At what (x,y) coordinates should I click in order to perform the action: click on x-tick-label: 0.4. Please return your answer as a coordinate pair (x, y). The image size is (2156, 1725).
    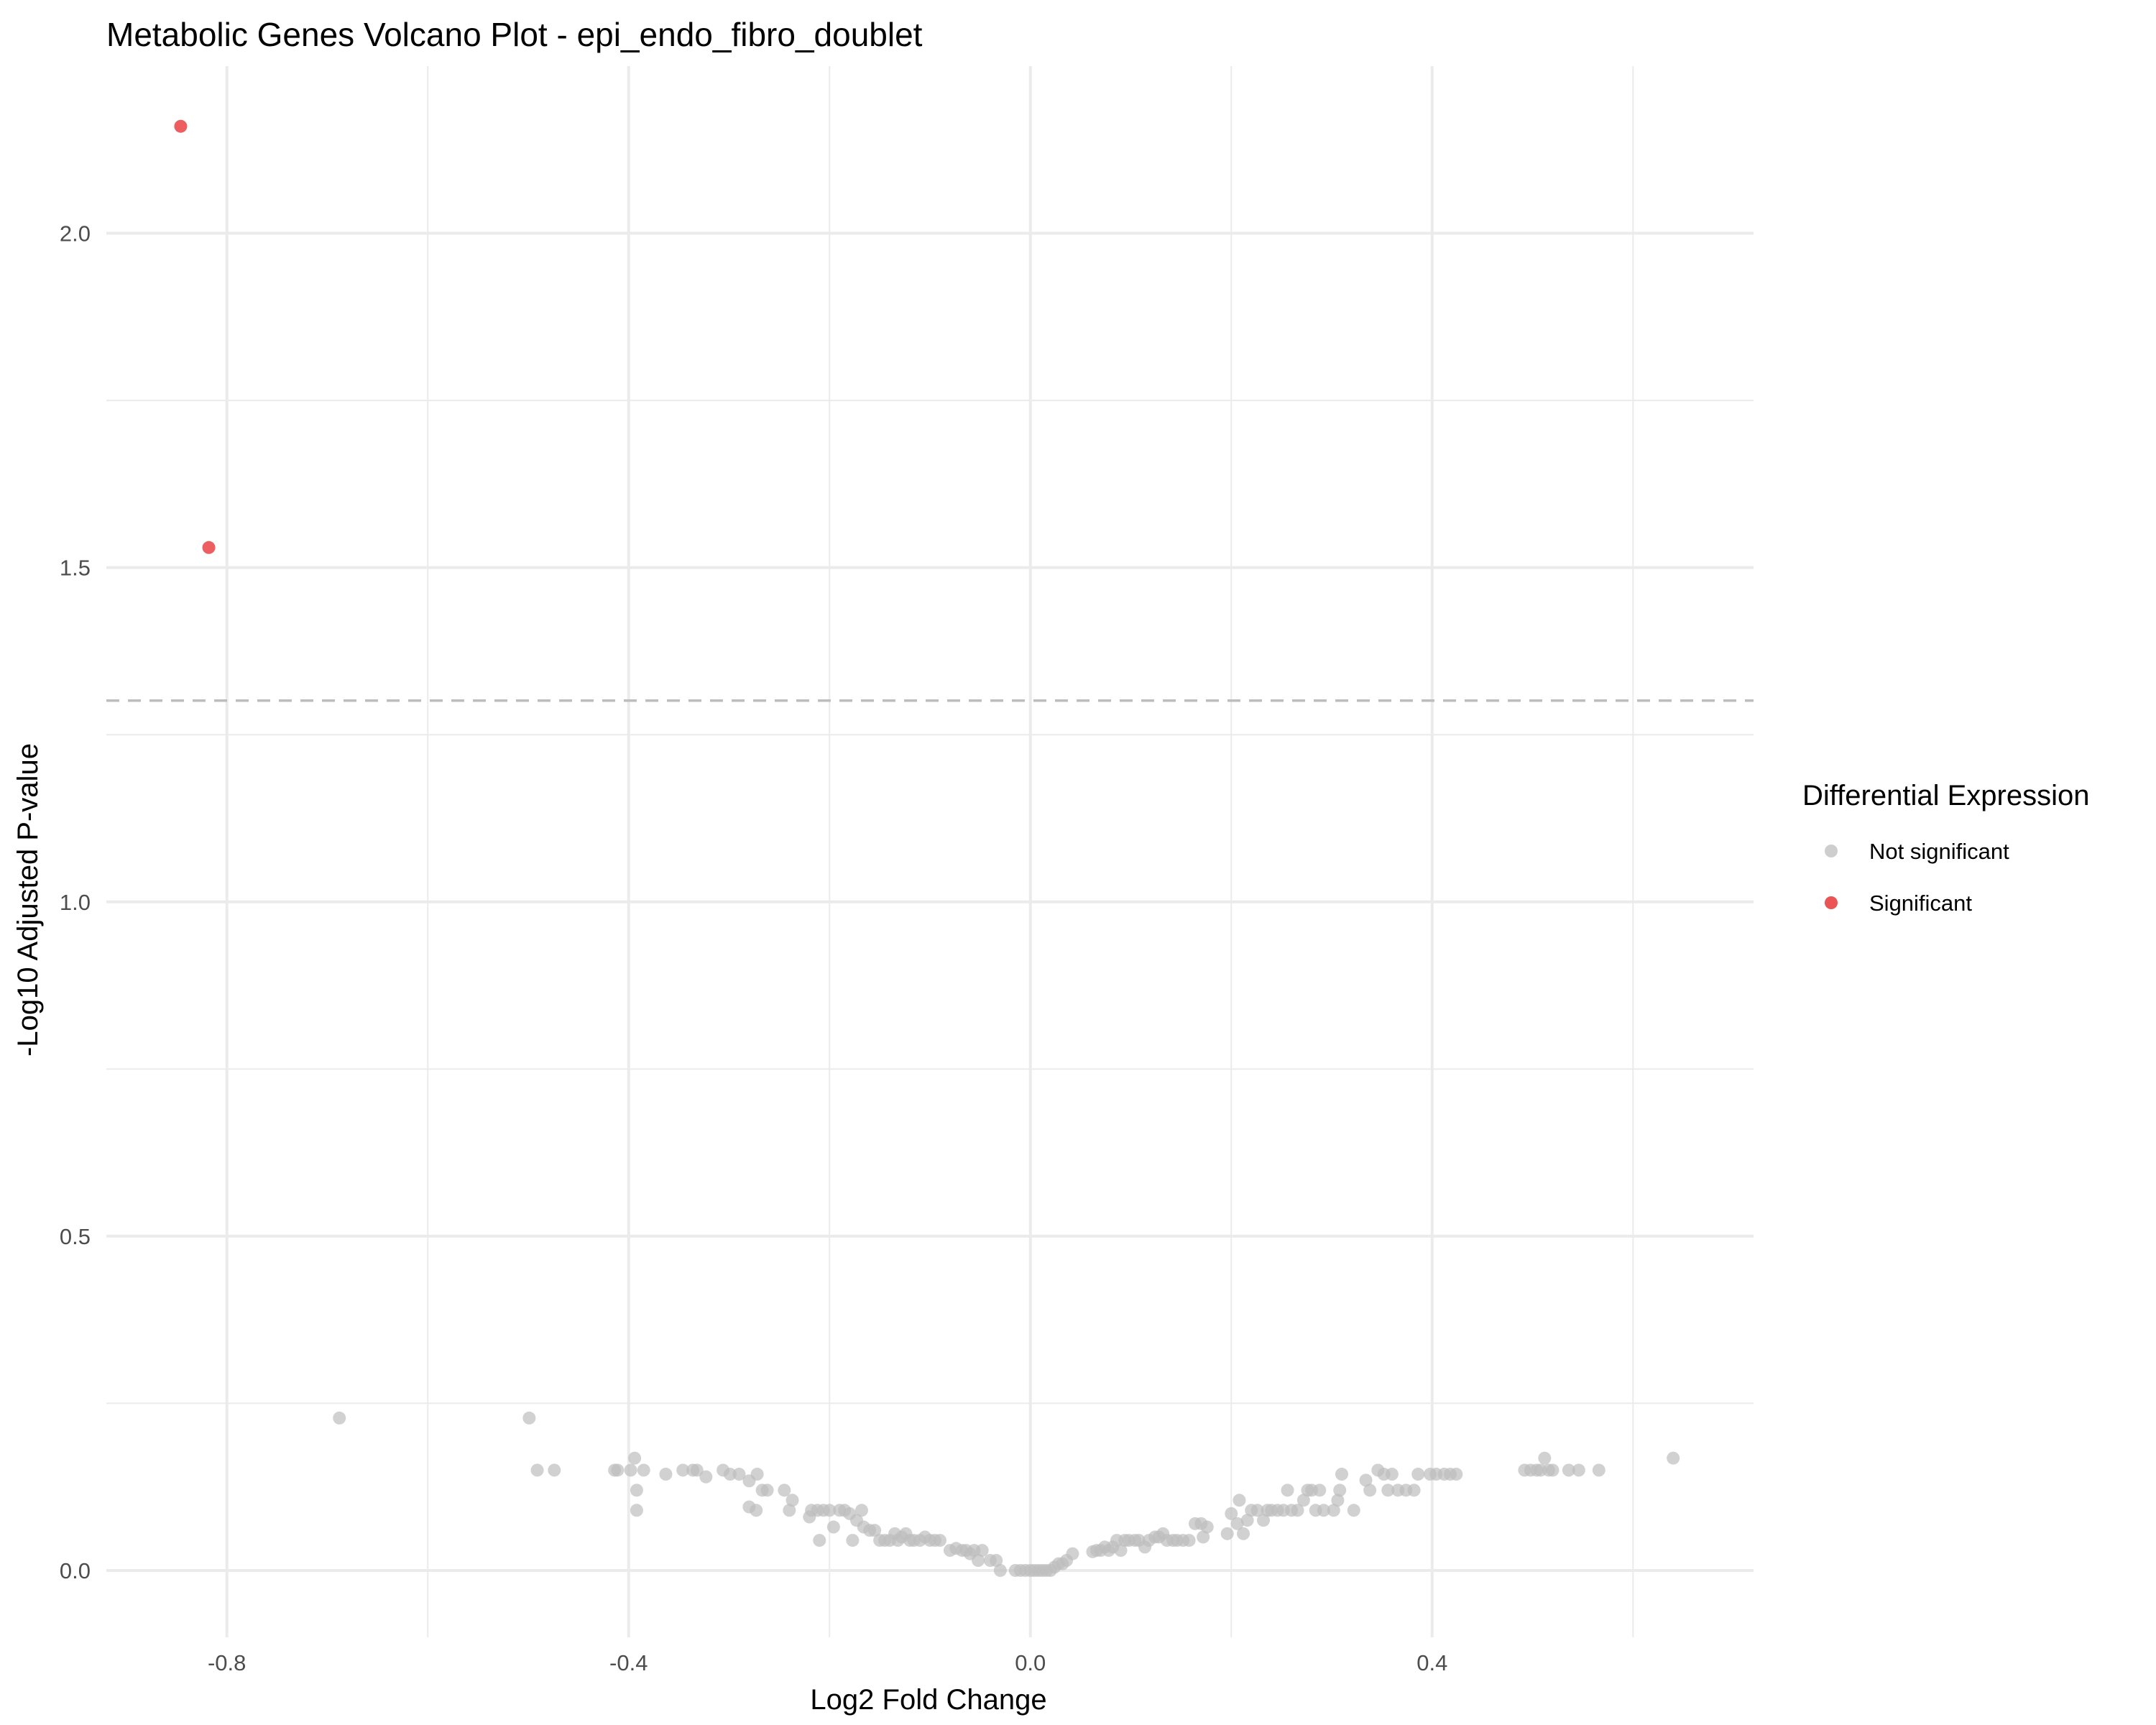
    Looking at the image, I should click on (1432, 1662).